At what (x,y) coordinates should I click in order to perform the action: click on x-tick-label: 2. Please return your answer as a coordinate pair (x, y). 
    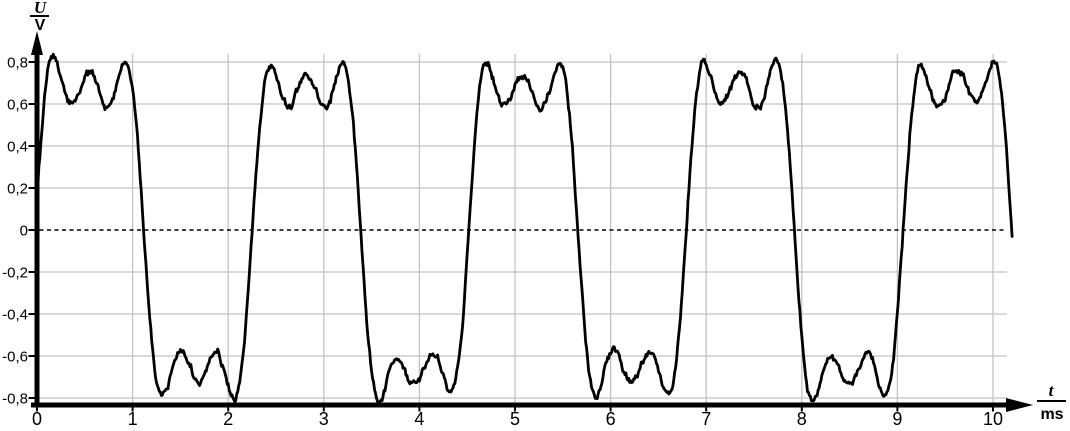
    Looking at the image, I should click on (228, 419).